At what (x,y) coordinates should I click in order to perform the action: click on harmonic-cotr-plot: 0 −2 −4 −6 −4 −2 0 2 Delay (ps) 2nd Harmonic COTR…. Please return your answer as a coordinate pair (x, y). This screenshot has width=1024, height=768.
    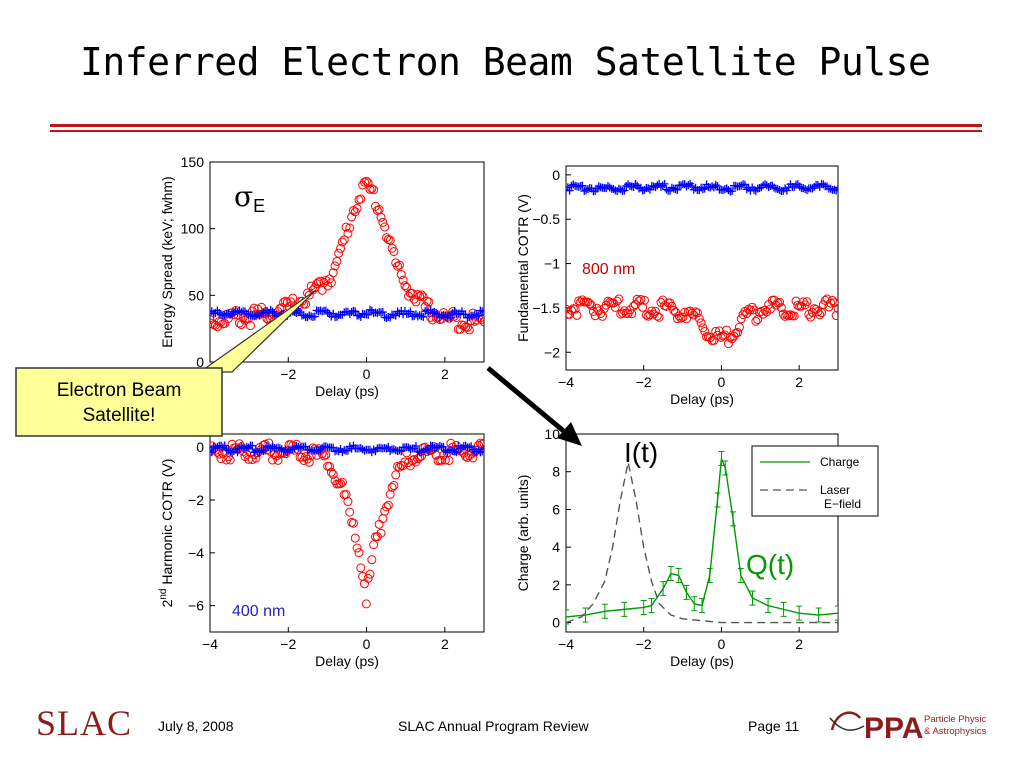
    Looking at the image, I should click on (321, 551).